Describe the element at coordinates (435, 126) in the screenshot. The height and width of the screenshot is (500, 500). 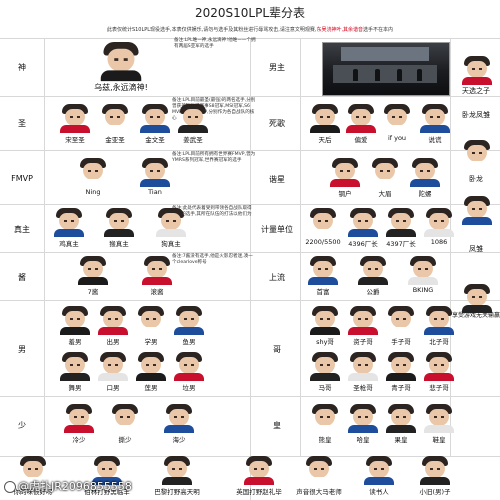
I see `player-card: 说谎` at that location.